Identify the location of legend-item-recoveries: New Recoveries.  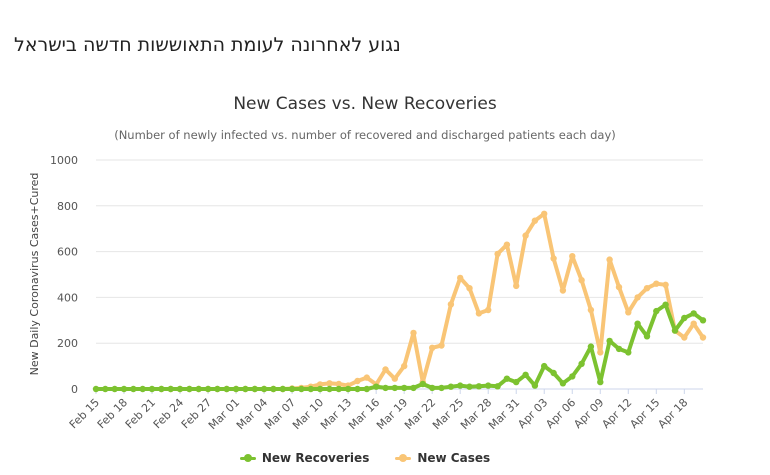
(304, 458).